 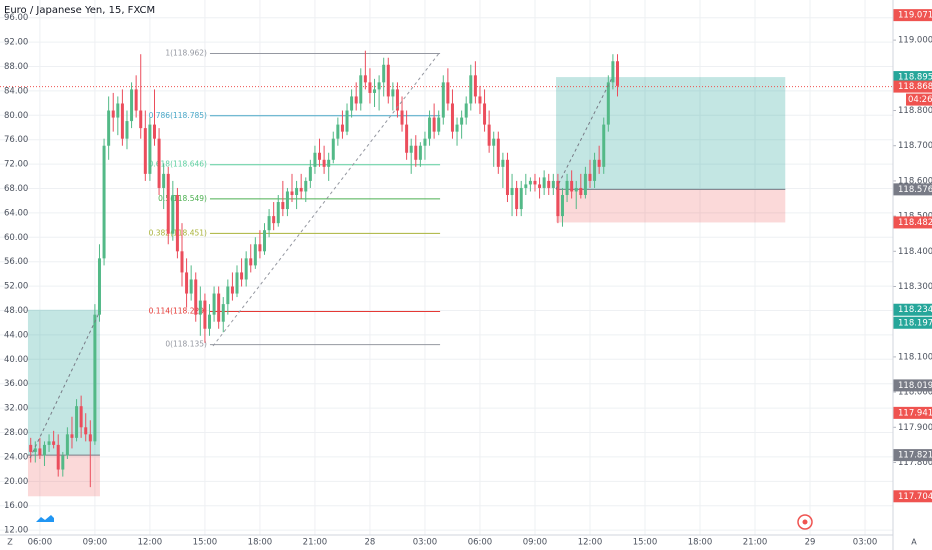 What do you see at coordinates (915, 497) in the screenshot?
I see `price-label: 117.704` at bounding box center [915, 497].